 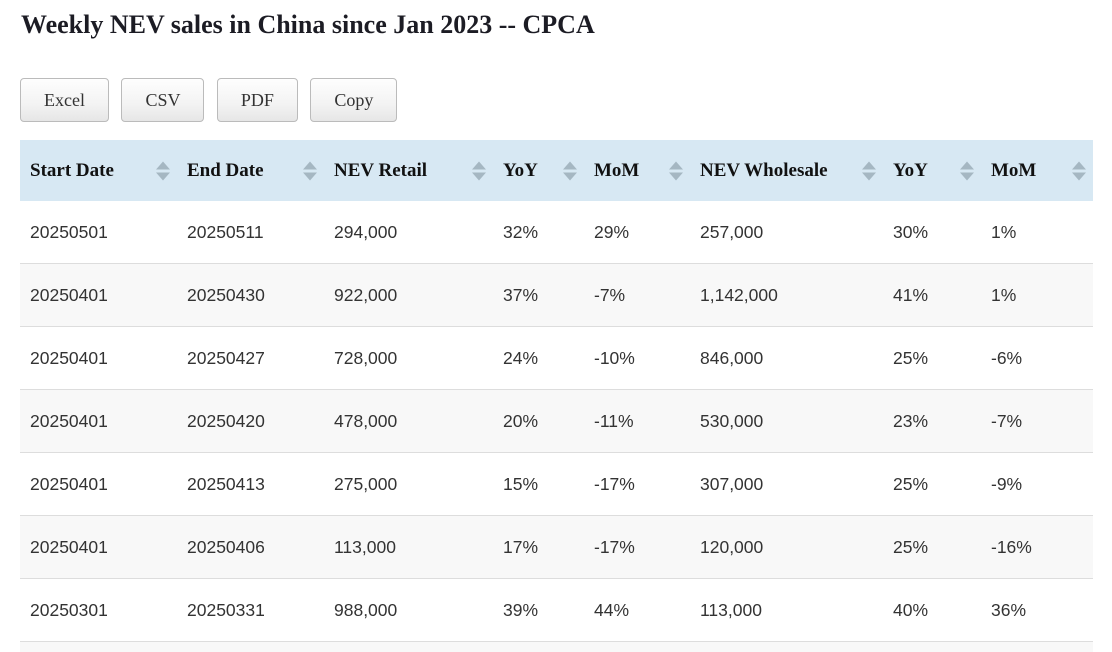 I want to click on cell-end-date: 20250331, so click(x=250, y=610).